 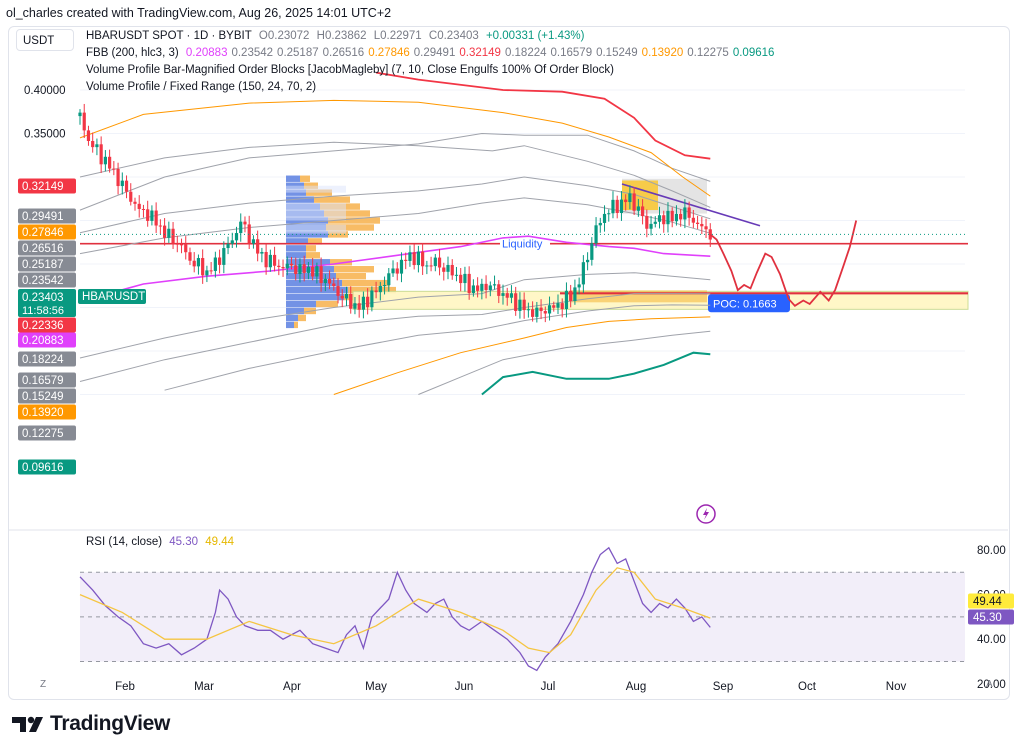 I want to click on time-axis-tick: Apr, so click(x=292, y=687).